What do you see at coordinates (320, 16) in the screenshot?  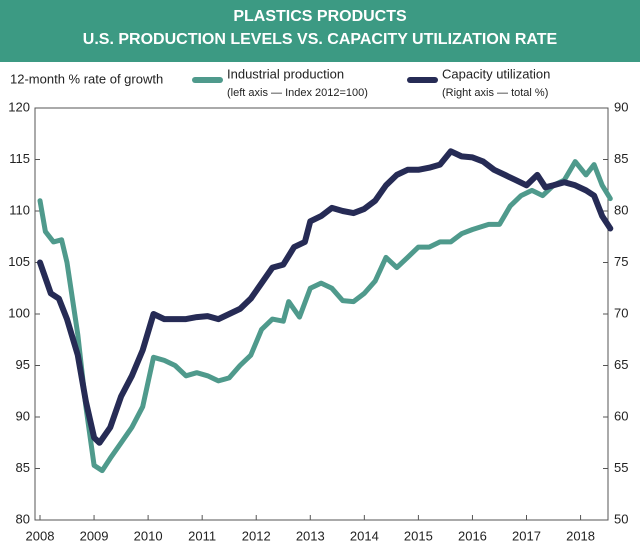 I see `chart-title: PLASTICS PRODUCTS` at bounding box center [320, 16].